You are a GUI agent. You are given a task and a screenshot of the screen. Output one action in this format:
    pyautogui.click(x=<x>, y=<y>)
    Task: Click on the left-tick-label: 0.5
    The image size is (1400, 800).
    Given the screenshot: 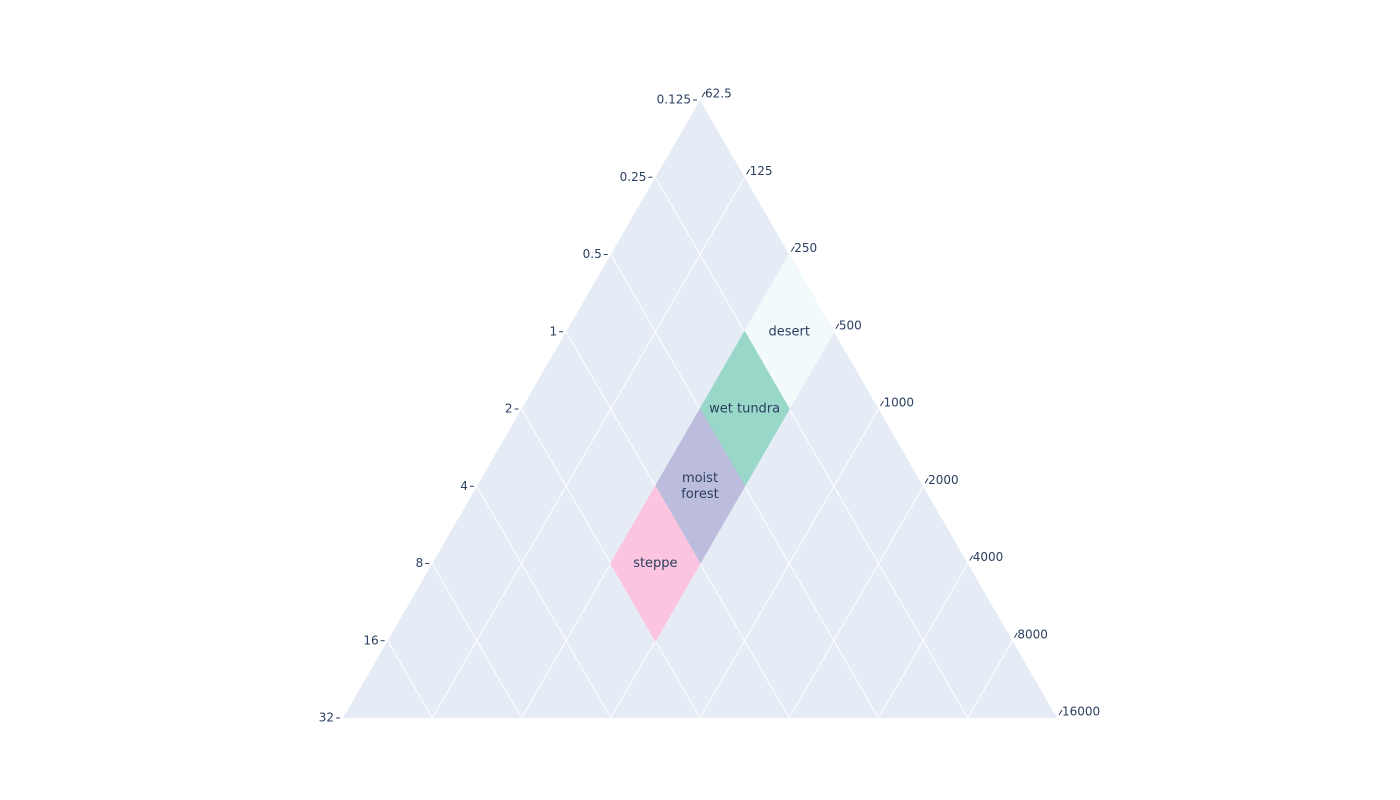 What is the action you would take?
    pyautogui.click(x=592, y=254)
    